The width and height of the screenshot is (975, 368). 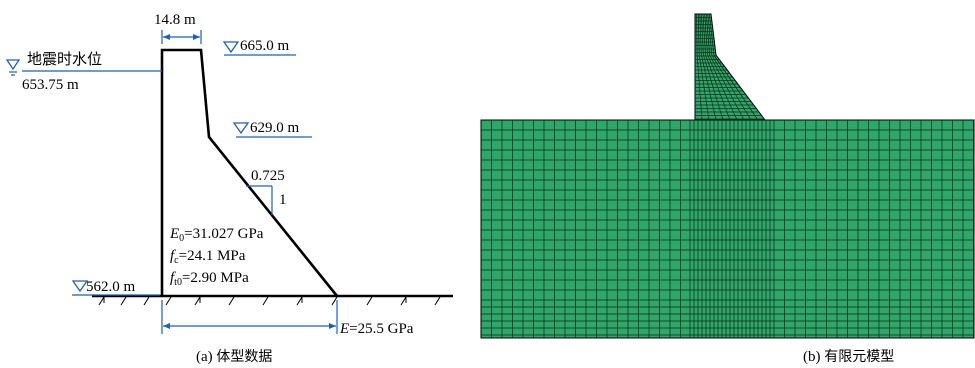 What do you see at coordinates (208, 257) in the screenshot?
I see `compressive-strength: fc=24.1 MPa` at bounding box center [208, 257].